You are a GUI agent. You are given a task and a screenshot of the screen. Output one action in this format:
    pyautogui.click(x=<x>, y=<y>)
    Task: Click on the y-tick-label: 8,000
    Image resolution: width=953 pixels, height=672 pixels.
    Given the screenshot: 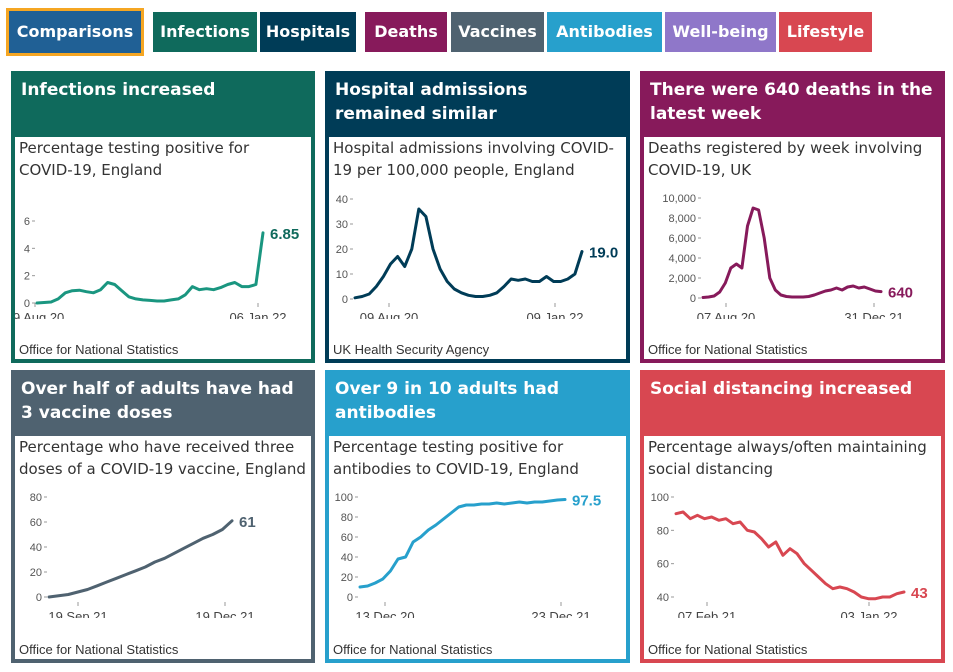 What is the action you would take?
    pyautogui.click(x=682, y=219)
    